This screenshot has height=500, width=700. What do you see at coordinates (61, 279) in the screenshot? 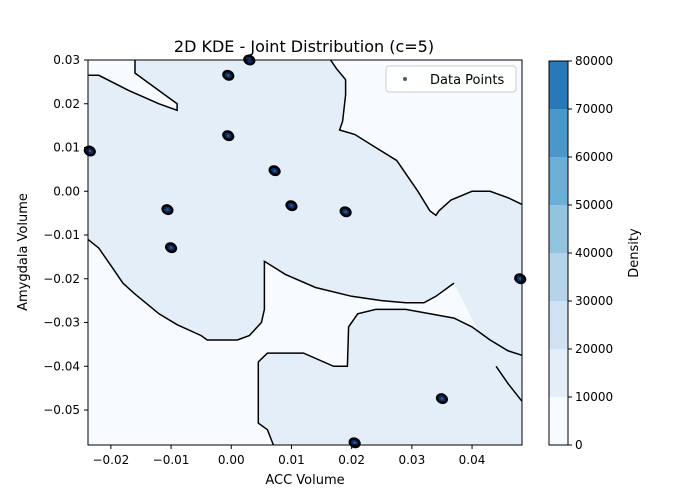
I see `y-tick-label: −0.02` at bounding box center [61, 279].